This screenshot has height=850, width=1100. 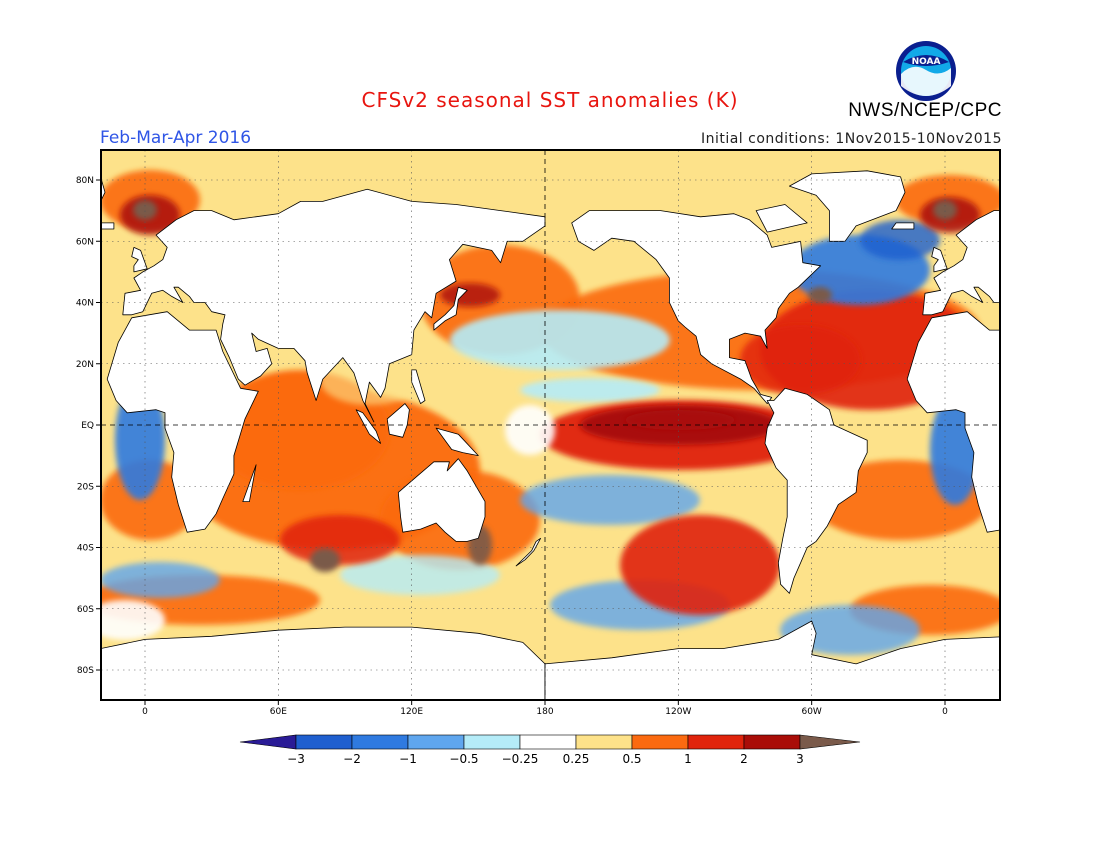 I want to click on colorbar: −3 −2 −1 −0.5 −0.25 0.25 0.5 1 2 3, so click(x=550, y=750).